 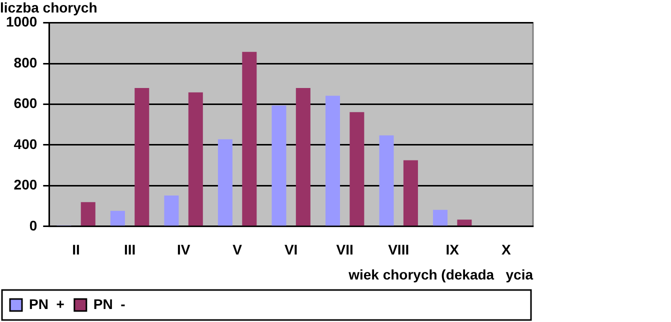 I want to click on x-tick-label: II, so click(x=76, y=250).